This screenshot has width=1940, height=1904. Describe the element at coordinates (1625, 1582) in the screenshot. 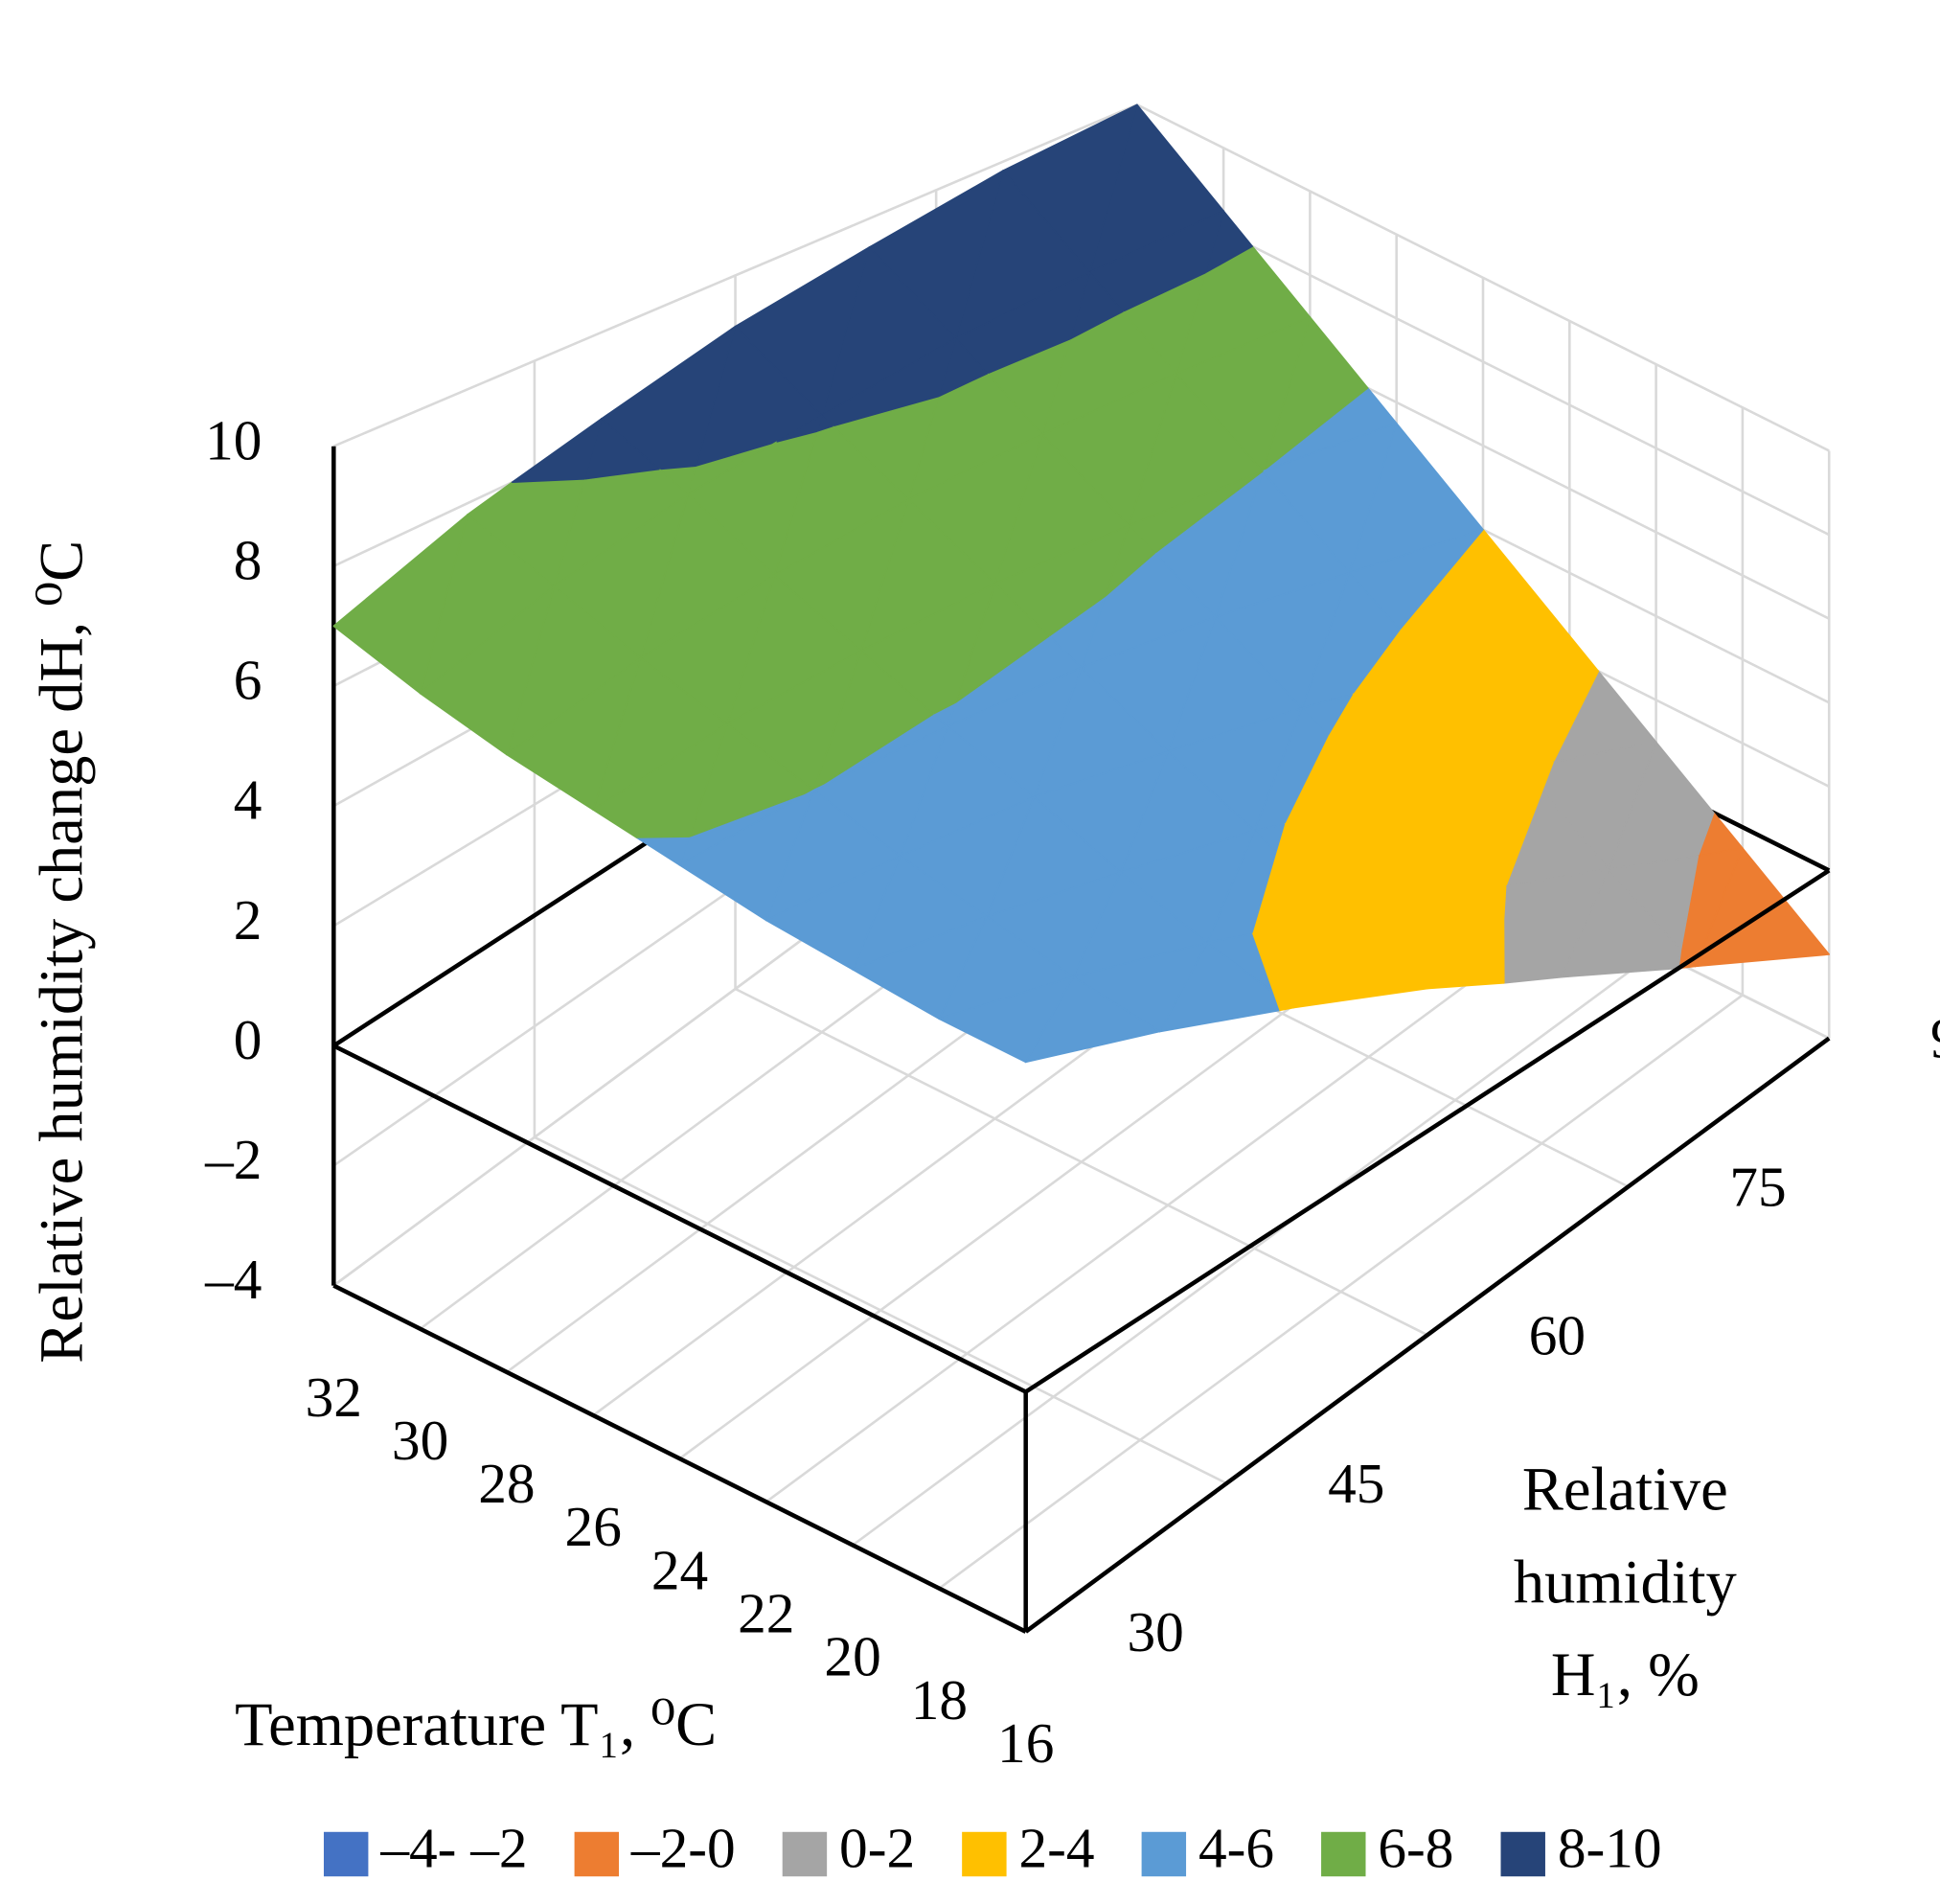

I see `y-axis-title: humidity` at that location.